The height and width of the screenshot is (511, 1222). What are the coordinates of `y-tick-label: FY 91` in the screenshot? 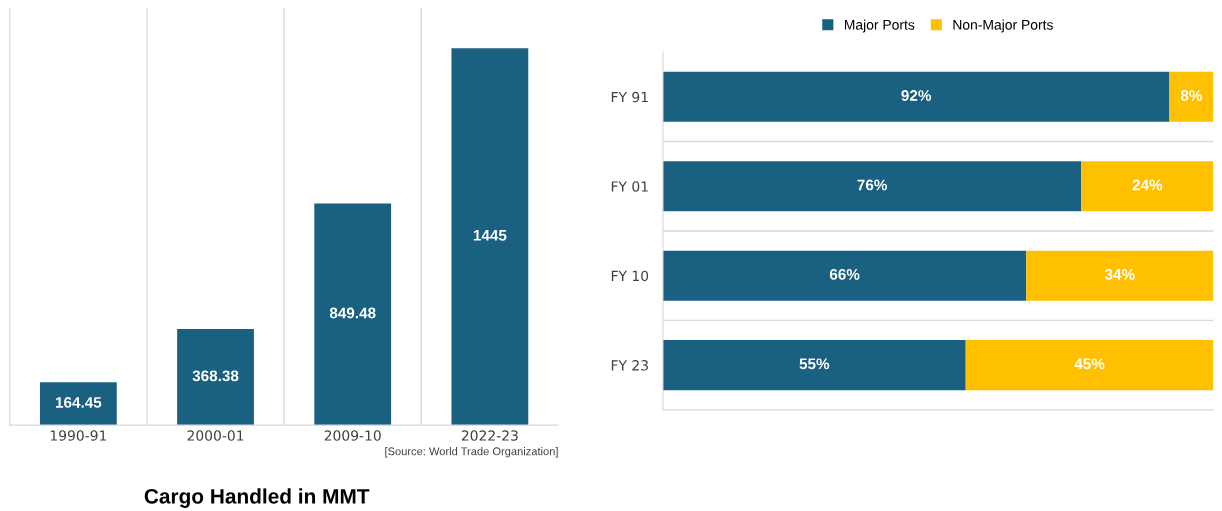 It's located at (629, 97).